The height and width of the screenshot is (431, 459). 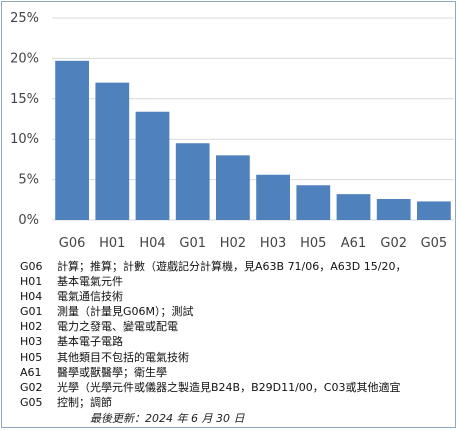 I want to click on legend-description: 醫學或獸醫學；衛生學, so click(x=112, y=372).